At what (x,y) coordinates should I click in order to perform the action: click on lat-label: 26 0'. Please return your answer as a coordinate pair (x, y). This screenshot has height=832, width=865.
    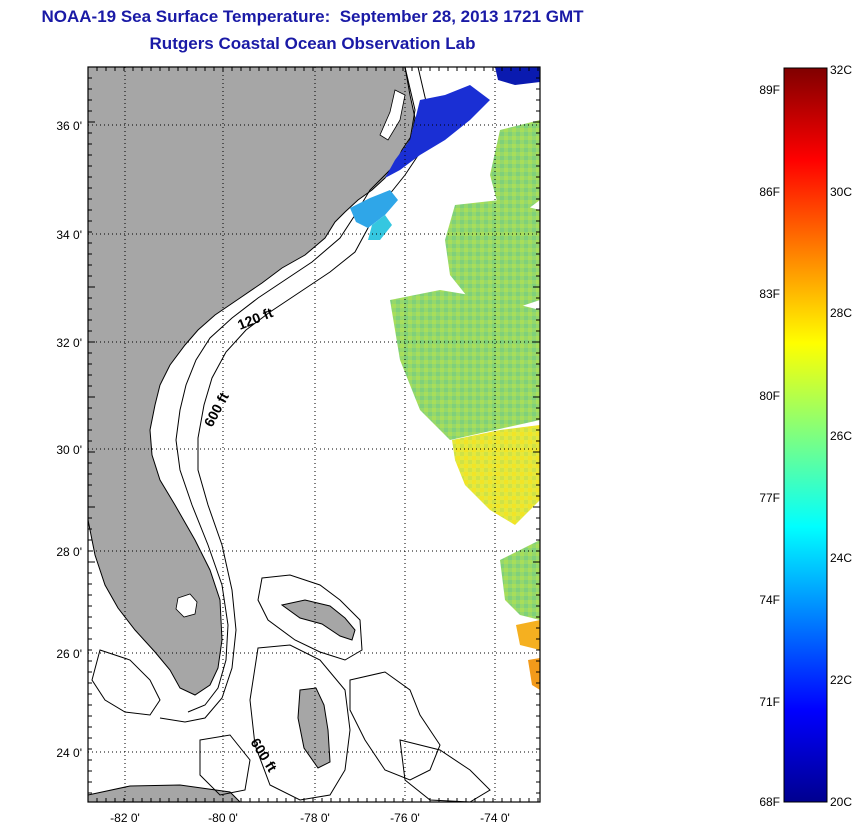
    Looking at the image, I should click on (69, 654).